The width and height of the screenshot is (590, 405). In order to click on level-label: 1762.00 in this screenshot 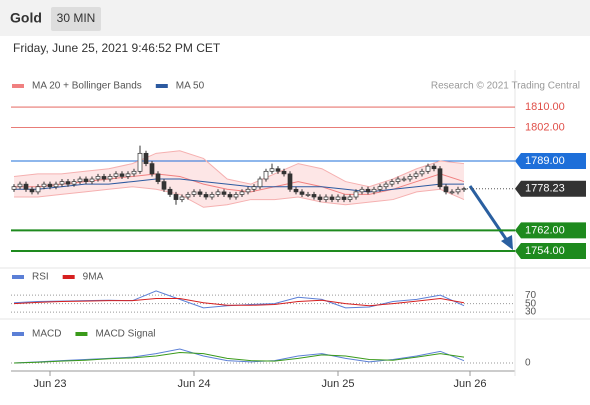, I will do `click(545, 230)`.